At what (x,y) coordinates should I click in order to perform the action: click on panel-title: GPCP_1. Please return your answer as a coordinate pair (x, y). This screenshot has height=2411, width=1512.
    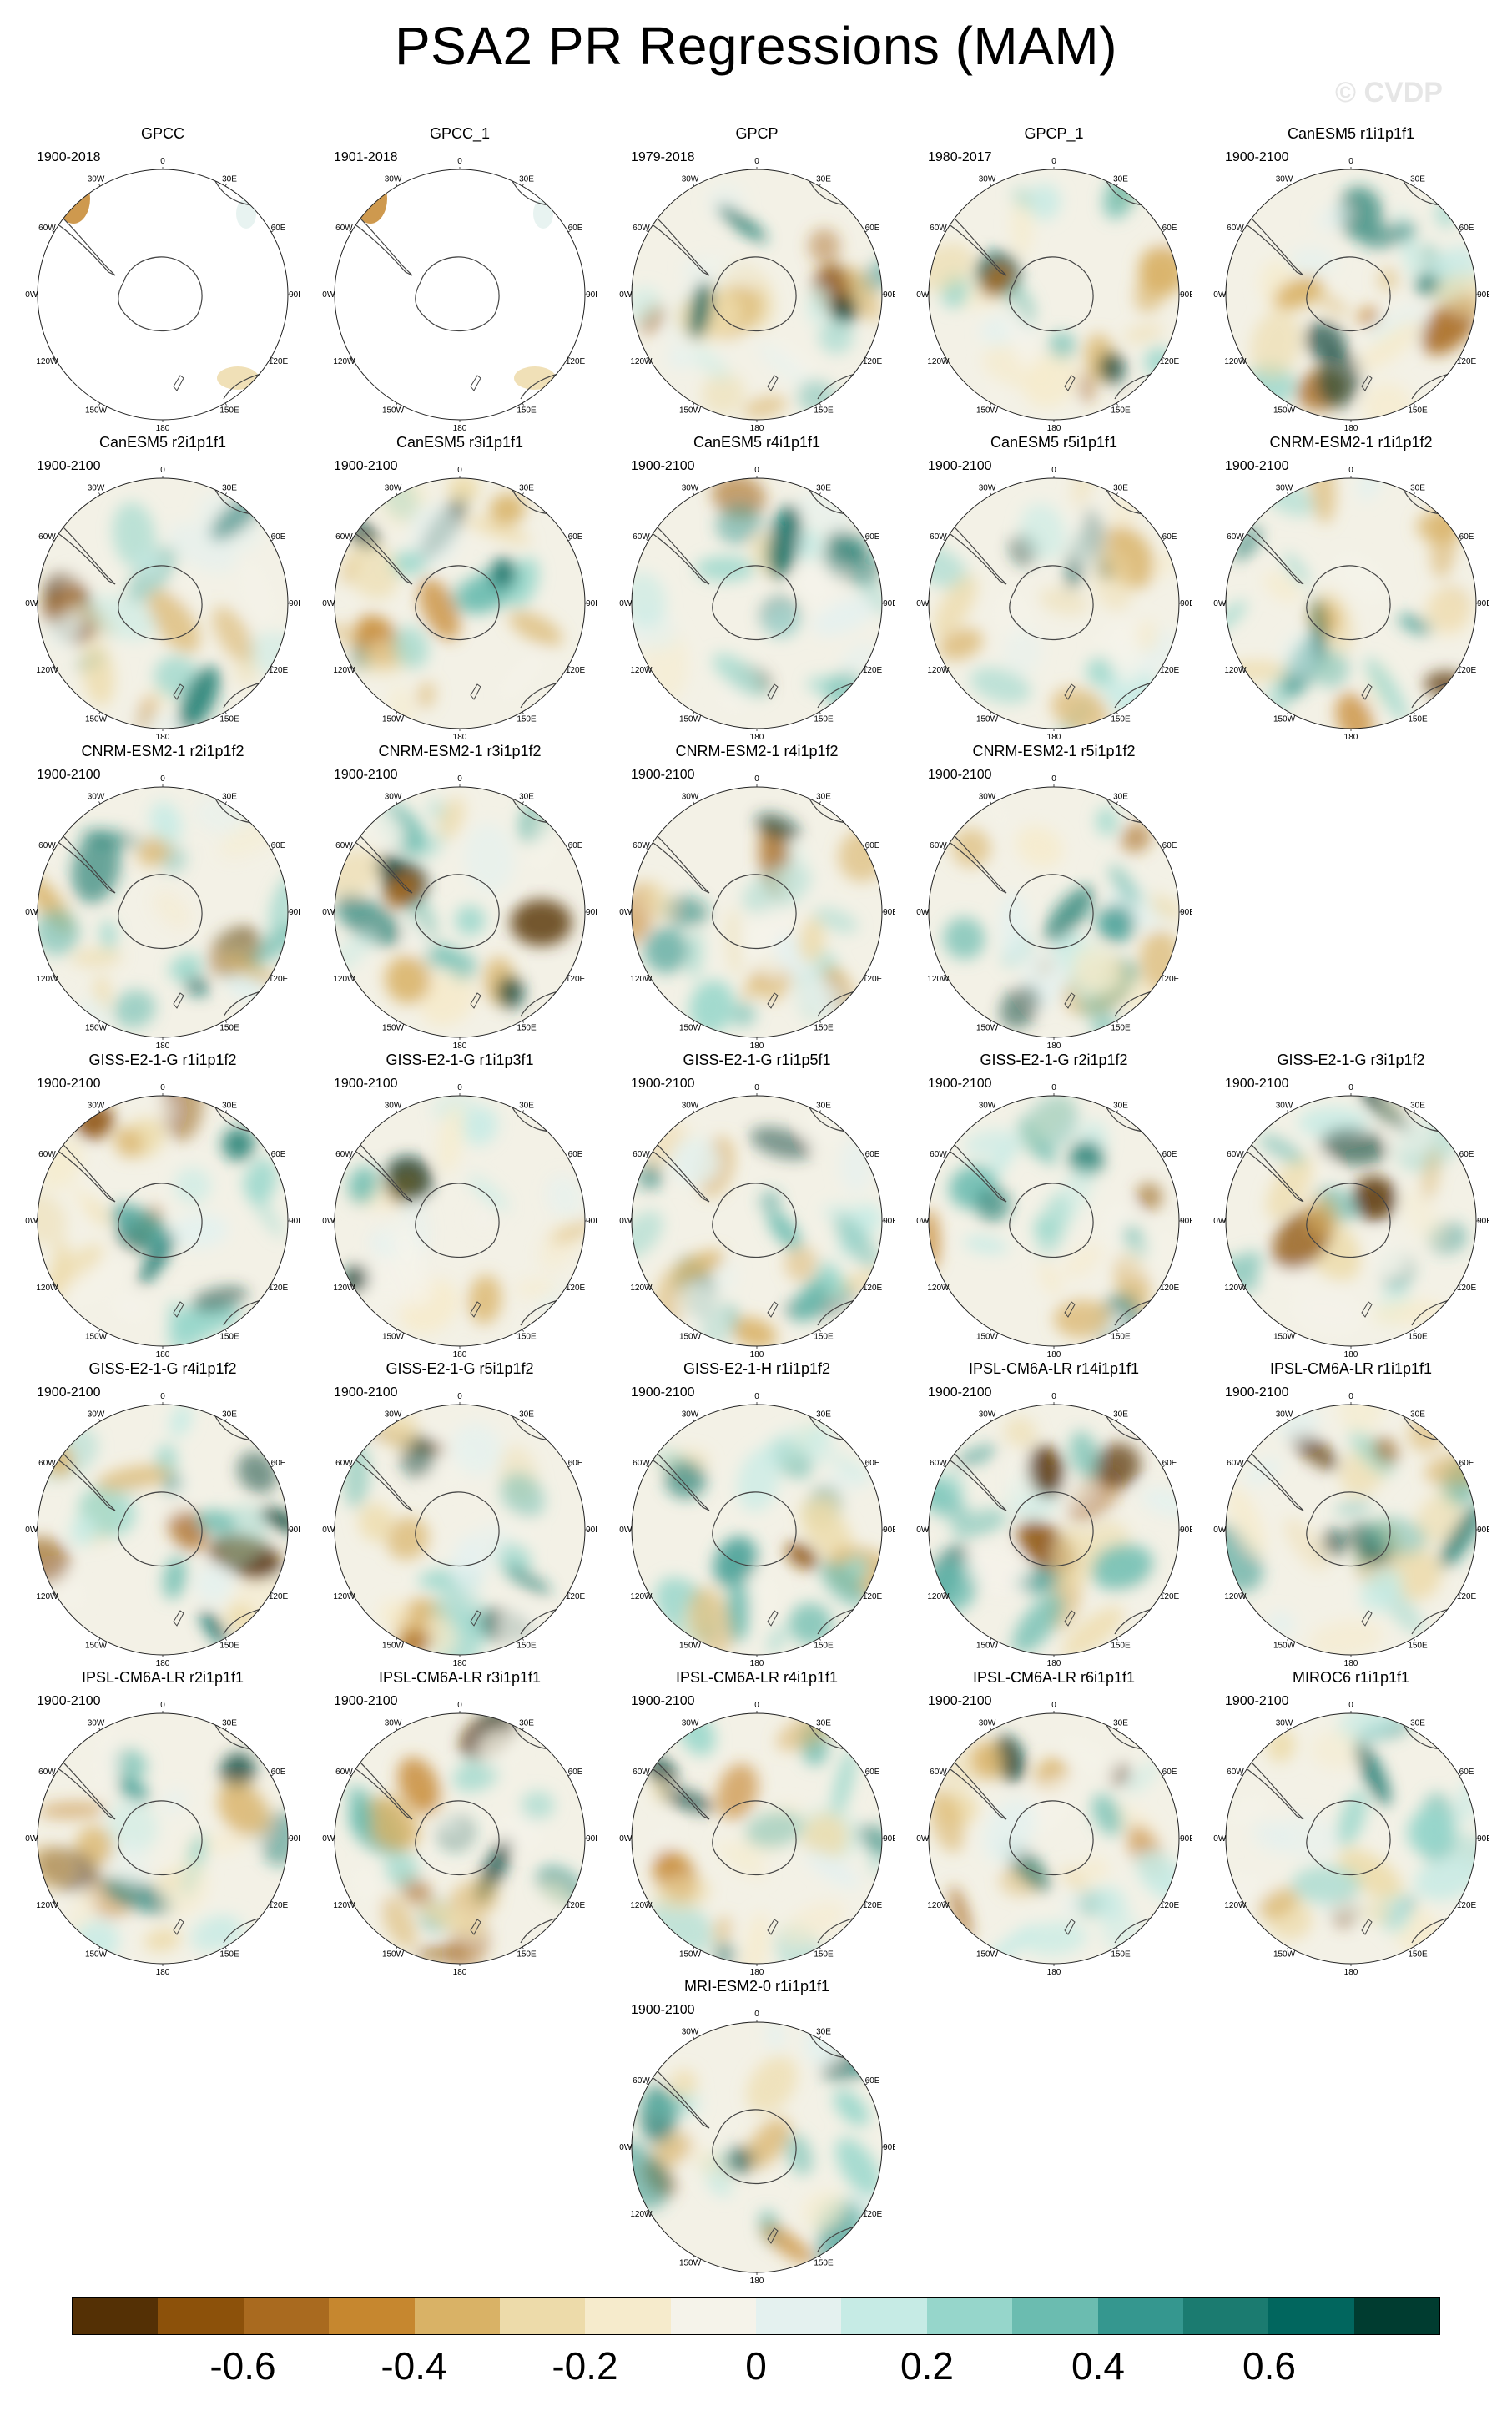
    Looking at the image, I should click on (1054, 133).